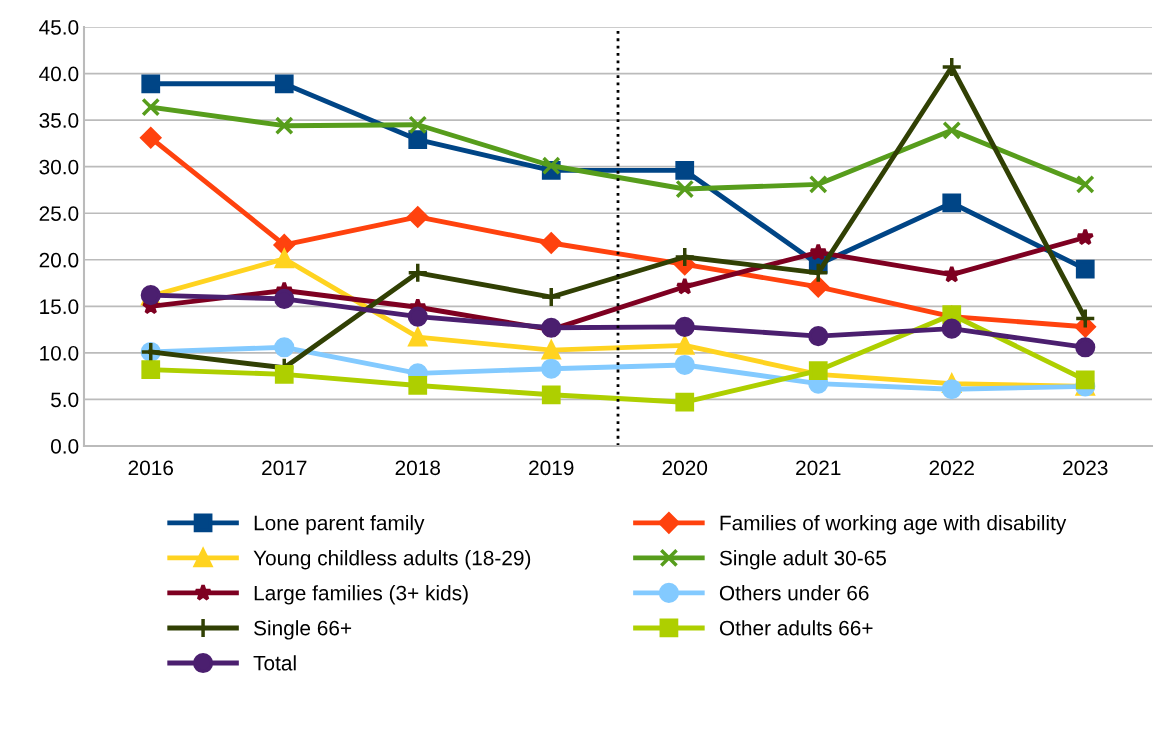  Describe the element at coordinates (303, 630) in the screenshot. I see `legend-label: Single 66+` at that location.